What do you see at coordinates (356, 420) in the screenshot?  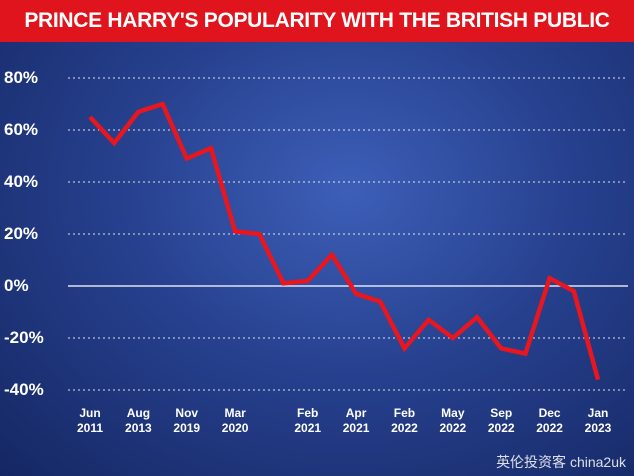 I see `x-tick-label: Apr 2021` at bounding box center [356, 420].